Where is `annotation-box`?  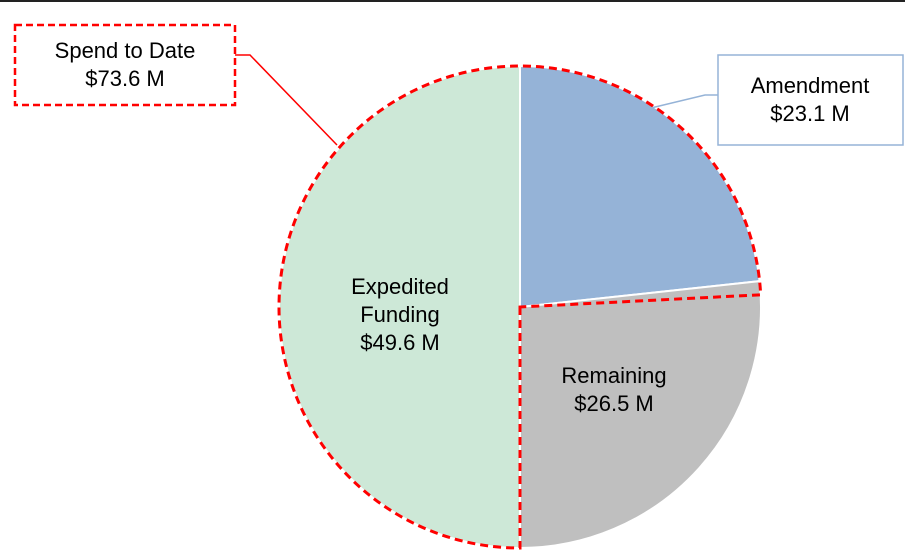
annotation-box is located at coordinates (125, 65).